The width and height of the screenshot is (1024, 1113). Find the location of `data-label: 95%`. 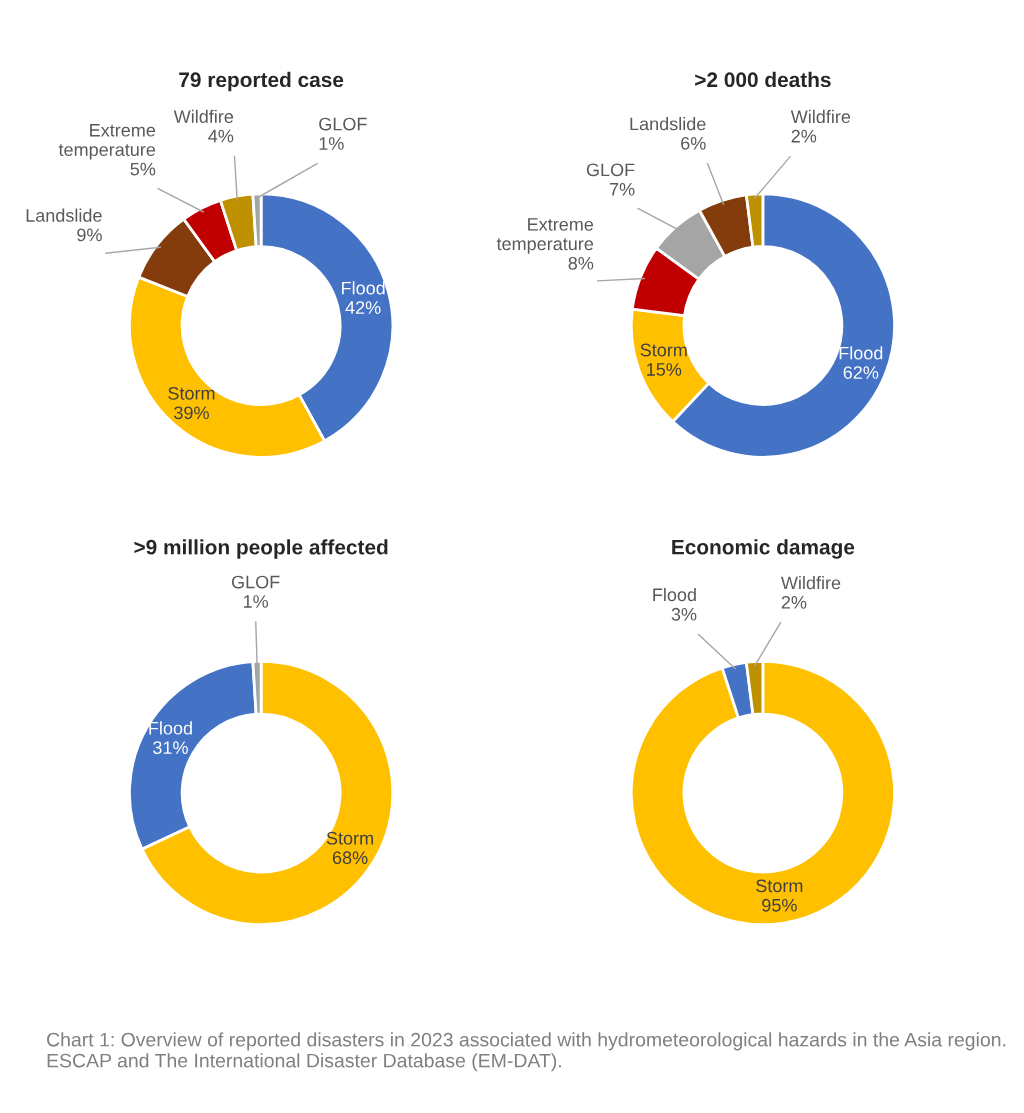

data-label: 95% is located at coordinates (779, 905).